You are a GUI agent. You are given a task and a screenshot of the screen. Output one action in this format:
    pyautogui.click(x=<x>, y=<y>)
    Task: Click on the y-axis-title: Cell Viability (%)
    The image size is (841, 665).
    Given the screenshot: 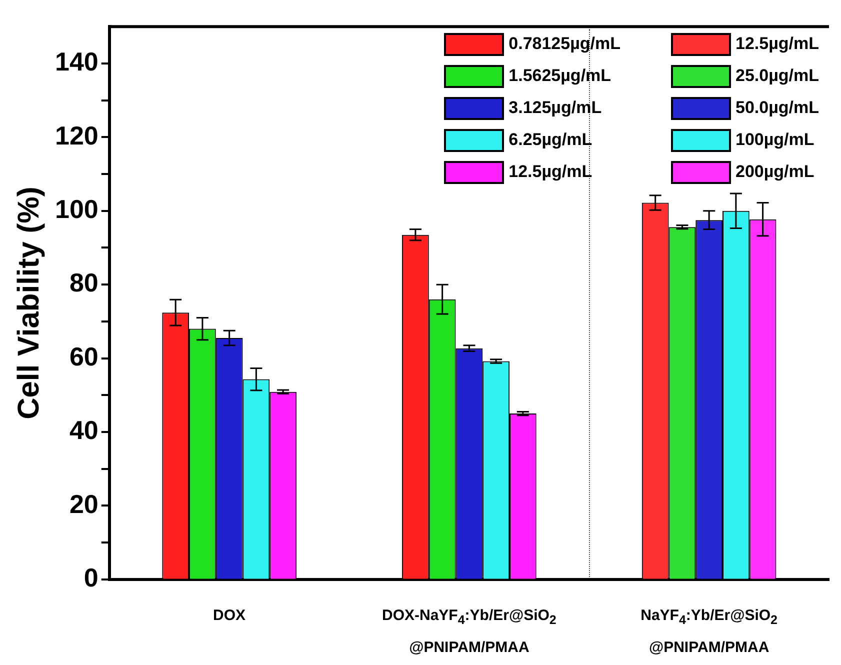 What is the action you would take?
    pyautogui.click(x=29, y=303)
    